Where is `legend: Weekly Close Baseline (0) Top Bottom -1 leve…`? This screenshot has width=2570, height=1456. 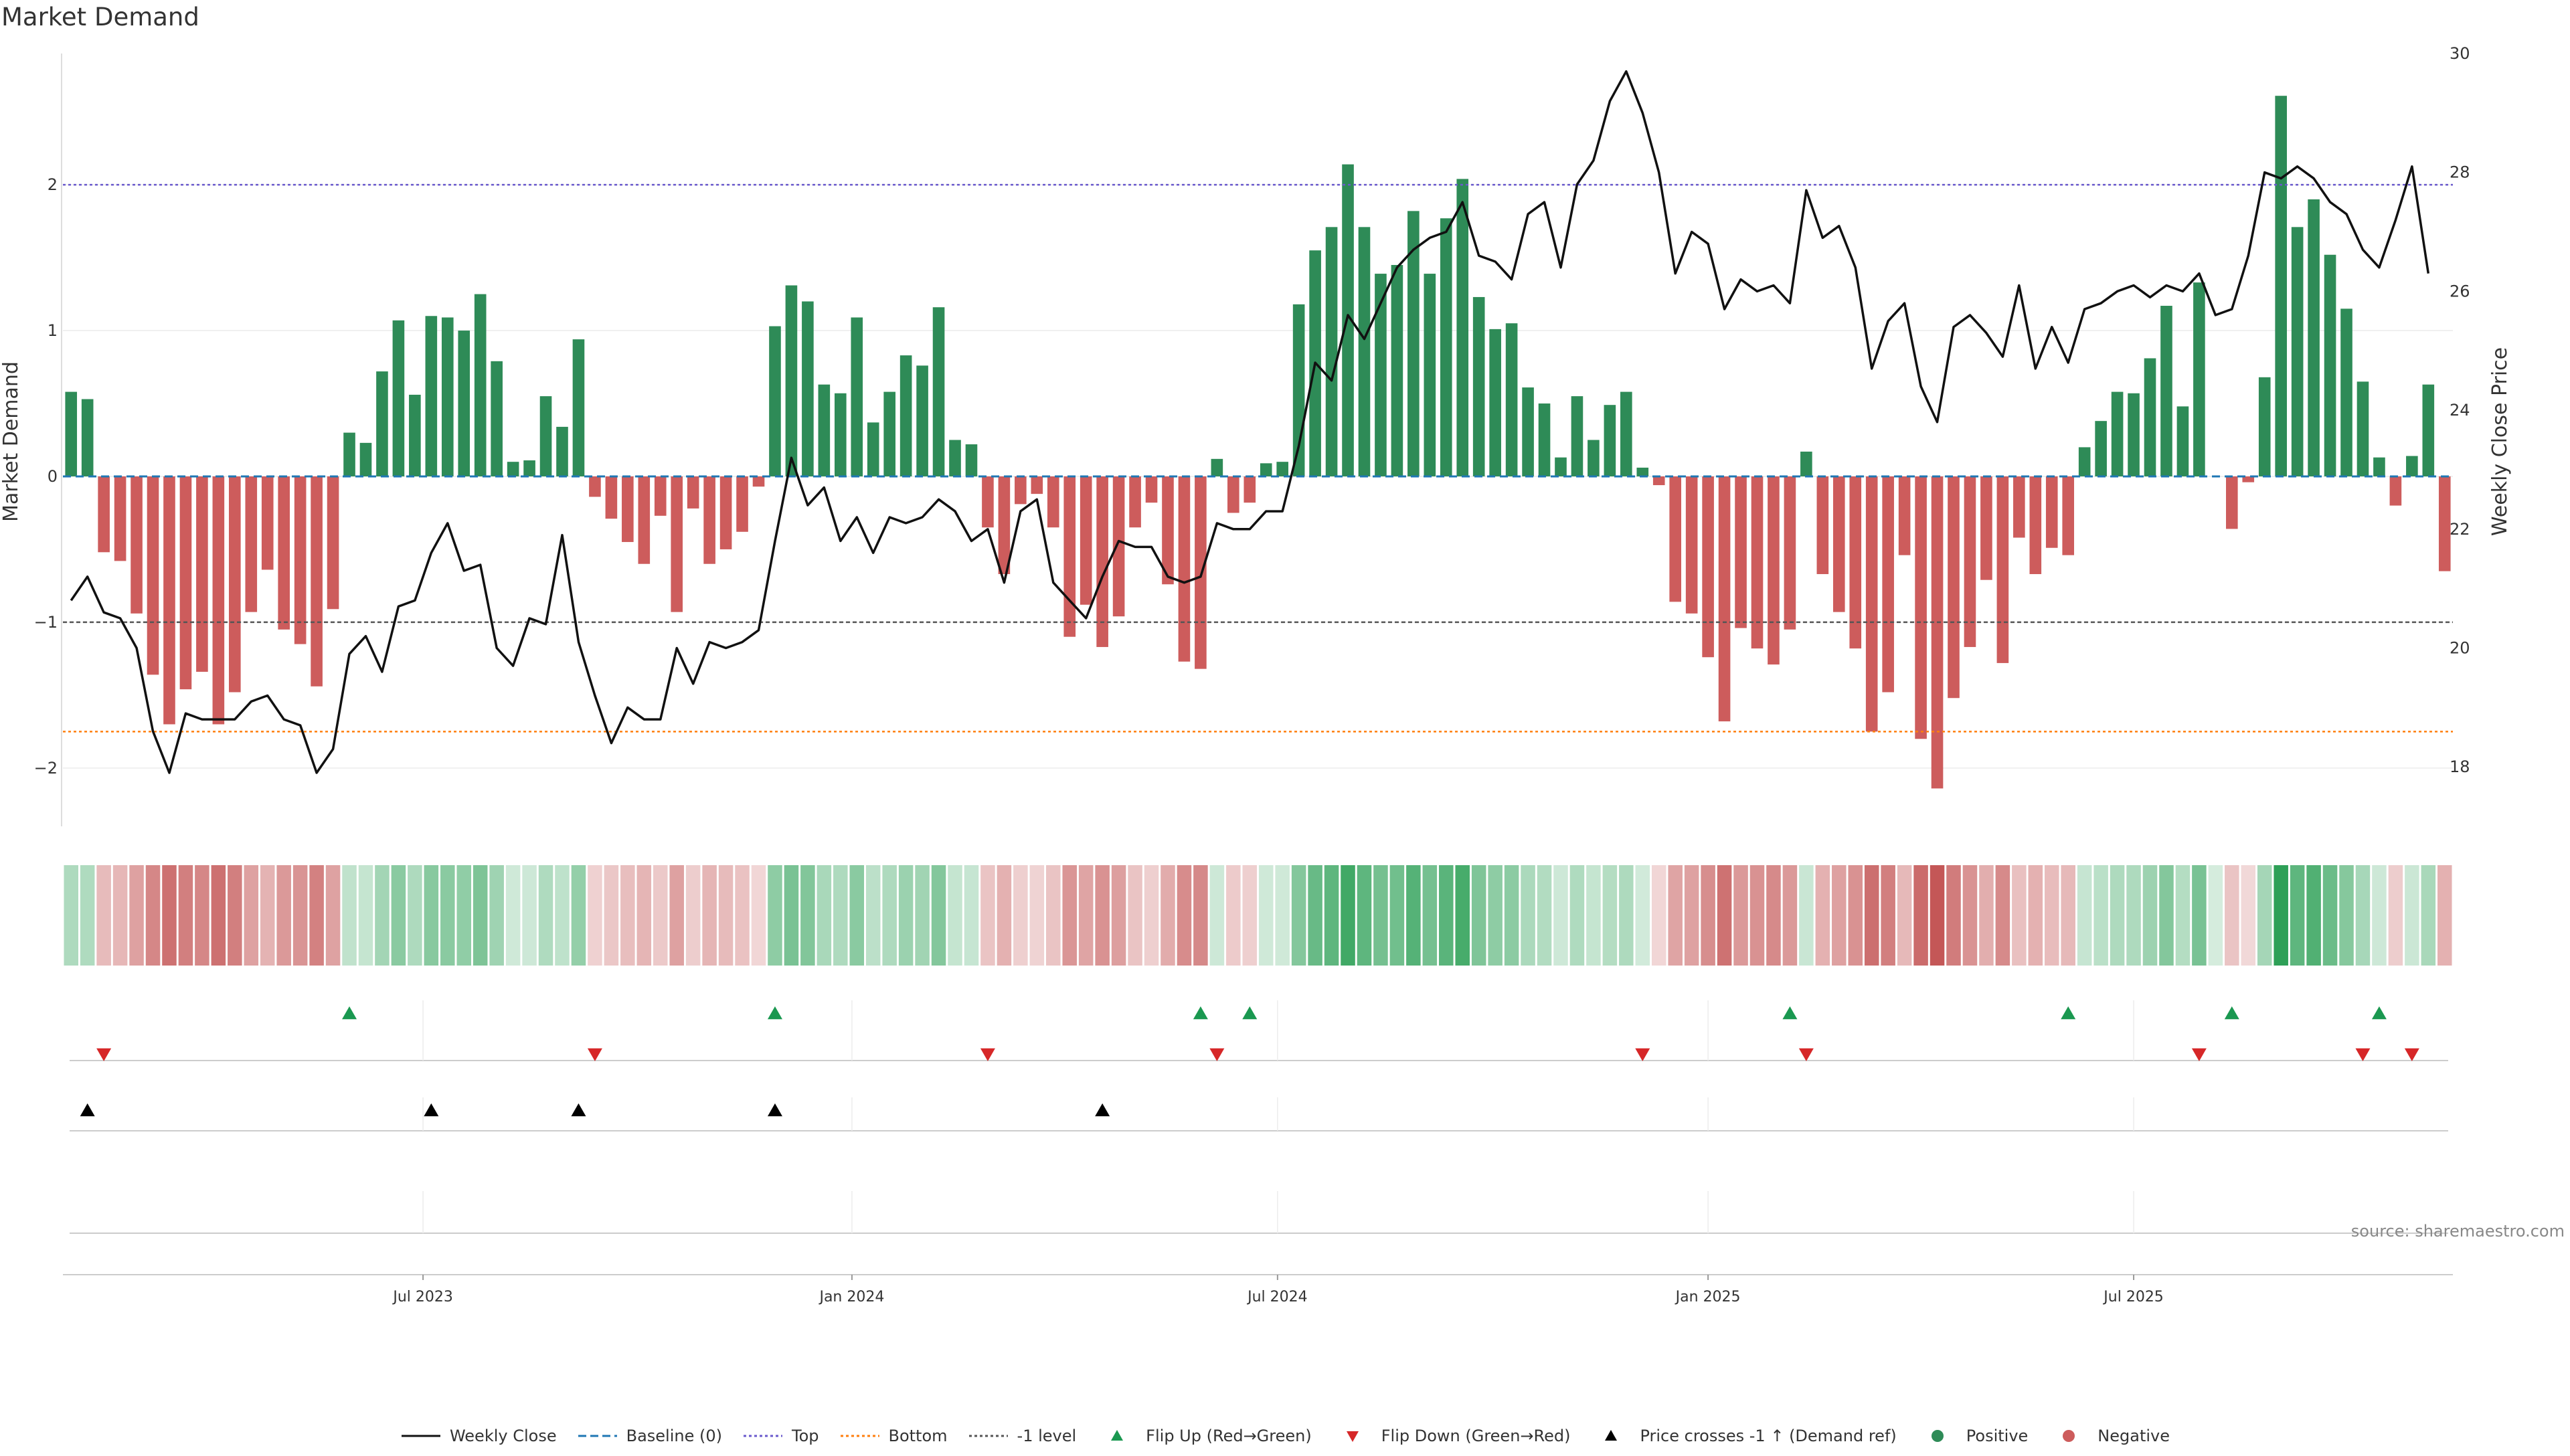
legend: Weekly Close Baseline (0) Top Bottom -1 leve… is located at coordinates (1285, 1436).